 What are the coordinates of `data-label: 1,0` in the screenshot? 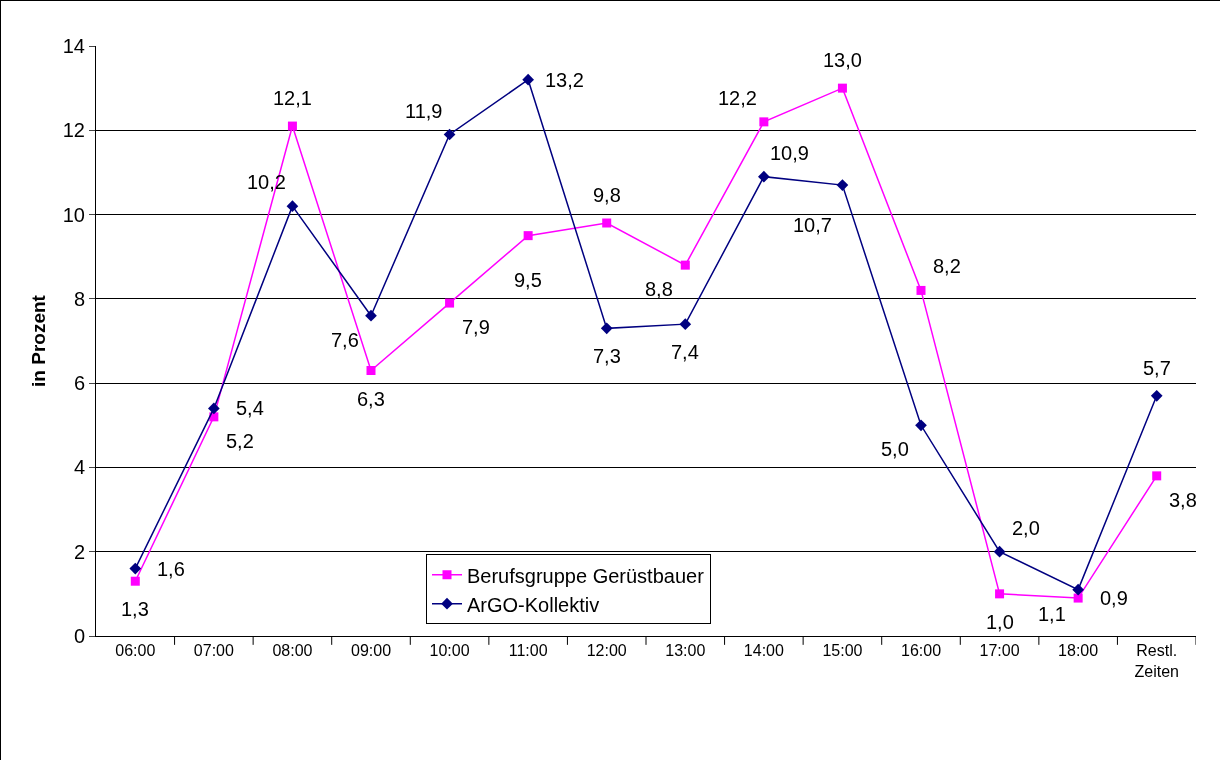 It's located at (1000, 622).